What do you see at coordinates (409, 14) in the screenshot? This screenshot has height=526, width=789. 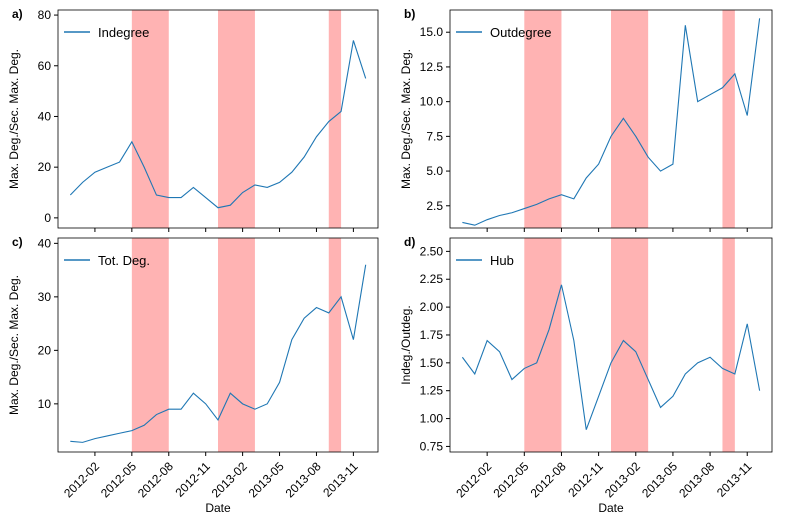 I see `panel-label: b)` at bounding box center [409, 14].